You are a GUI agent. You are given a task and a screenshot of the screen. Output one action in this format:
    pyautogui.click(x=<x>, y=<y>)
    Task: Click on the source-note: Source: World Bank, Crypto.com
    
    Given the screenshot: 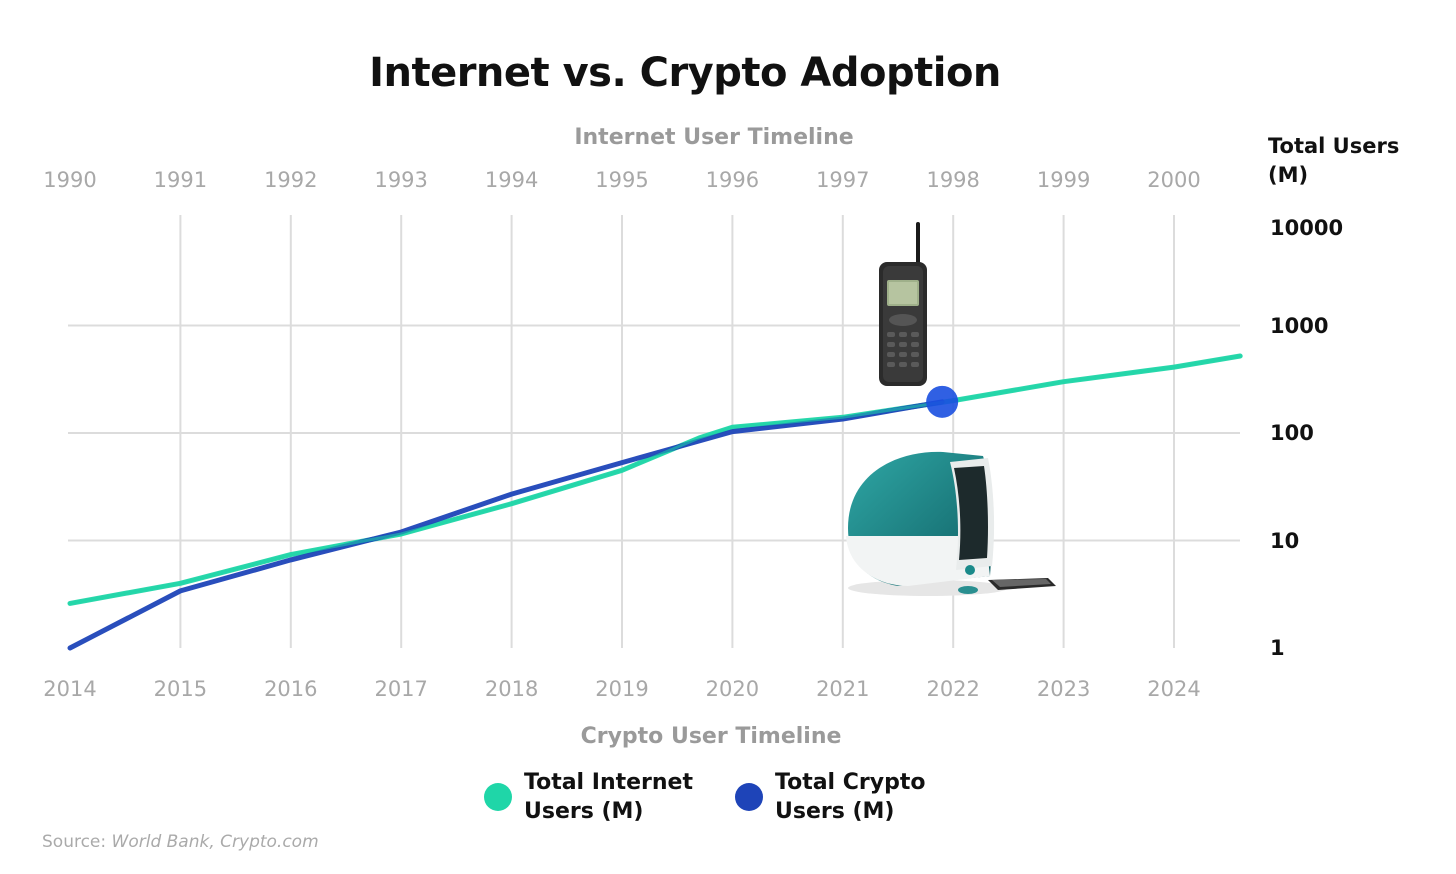 What is the action you would take?
    pyautogui.click(x=180, y=842)
    